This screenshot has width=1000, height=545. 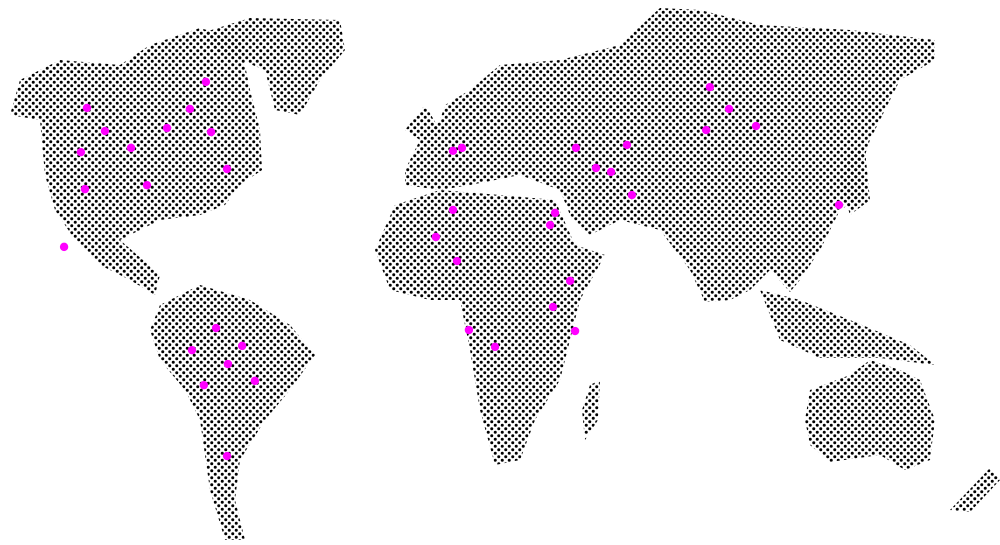 What do you see at coordinates (975, 490) in the screenshot?
I see `new-zealand` at bounding box center [975, 490].